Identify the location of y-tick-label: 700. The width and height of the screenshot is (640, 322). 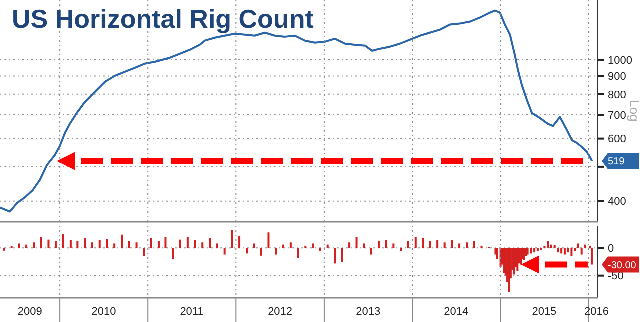
(617, 116).